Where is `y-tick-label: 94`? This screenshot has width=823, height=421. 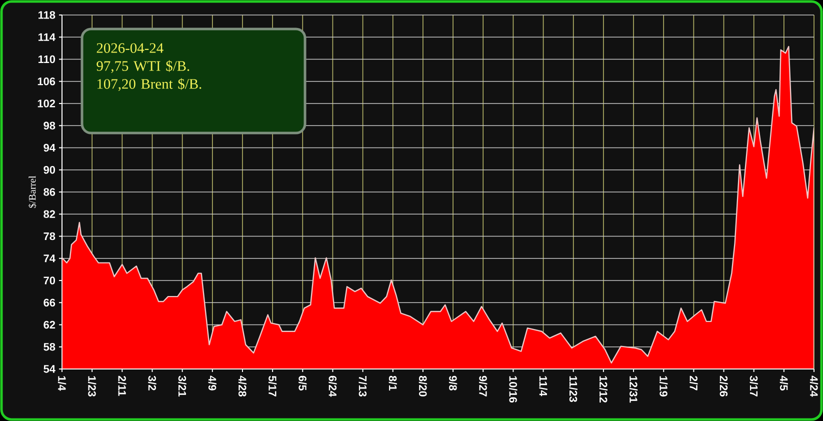 y-tick-label: 94 is located at coordinates (50, 148).